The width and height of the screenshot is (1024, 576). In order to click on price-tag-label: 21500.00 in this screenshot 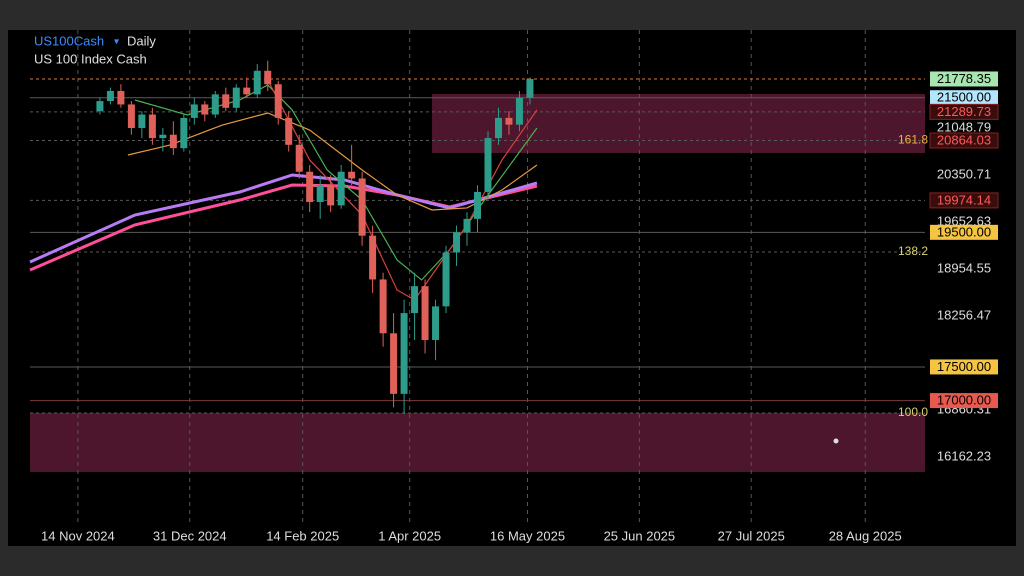, I will do `click(964, 97)`.